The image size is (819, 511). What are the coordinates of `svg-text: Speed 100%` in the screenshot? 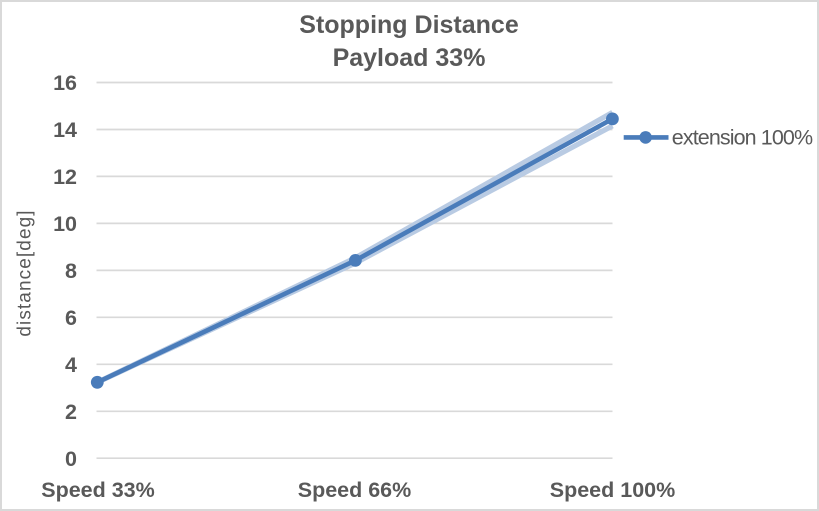 It's located at (612, 490).